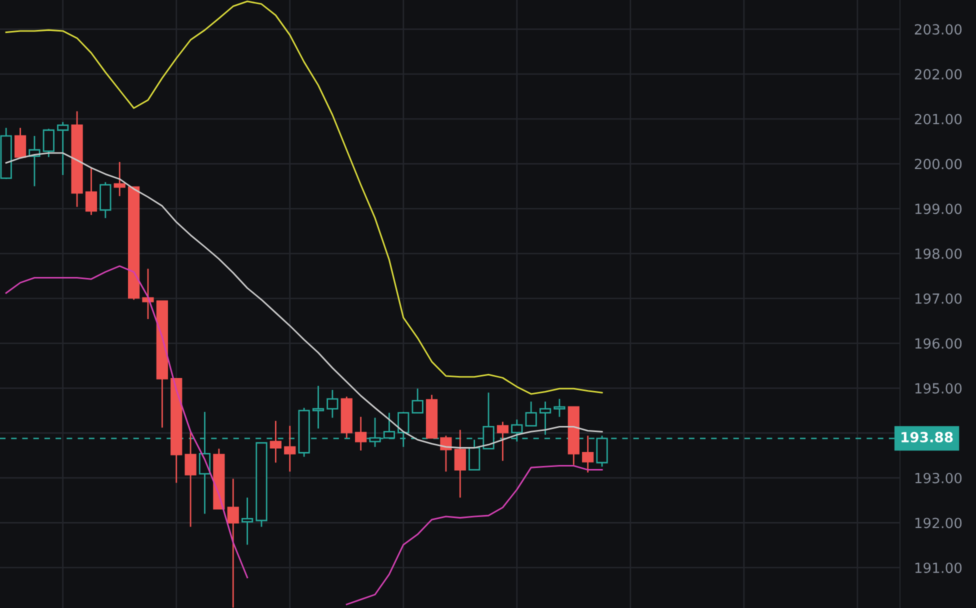  What do you see at coordinates (938, 119) in the screenshot?
I see `y-tick-label: 201.00` at bounding box center [938, 119].